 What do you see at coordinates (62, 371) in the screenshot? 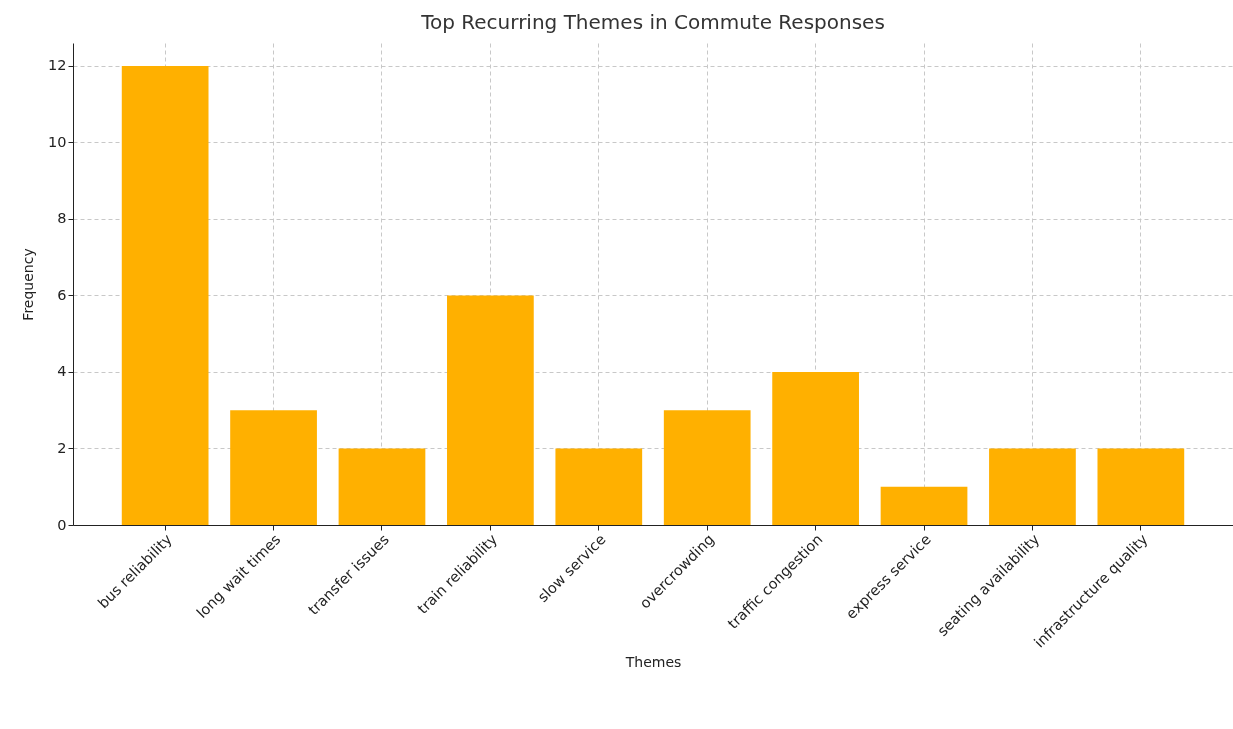
I see `y-tick-label: 4` at bounding box center [62, 371].